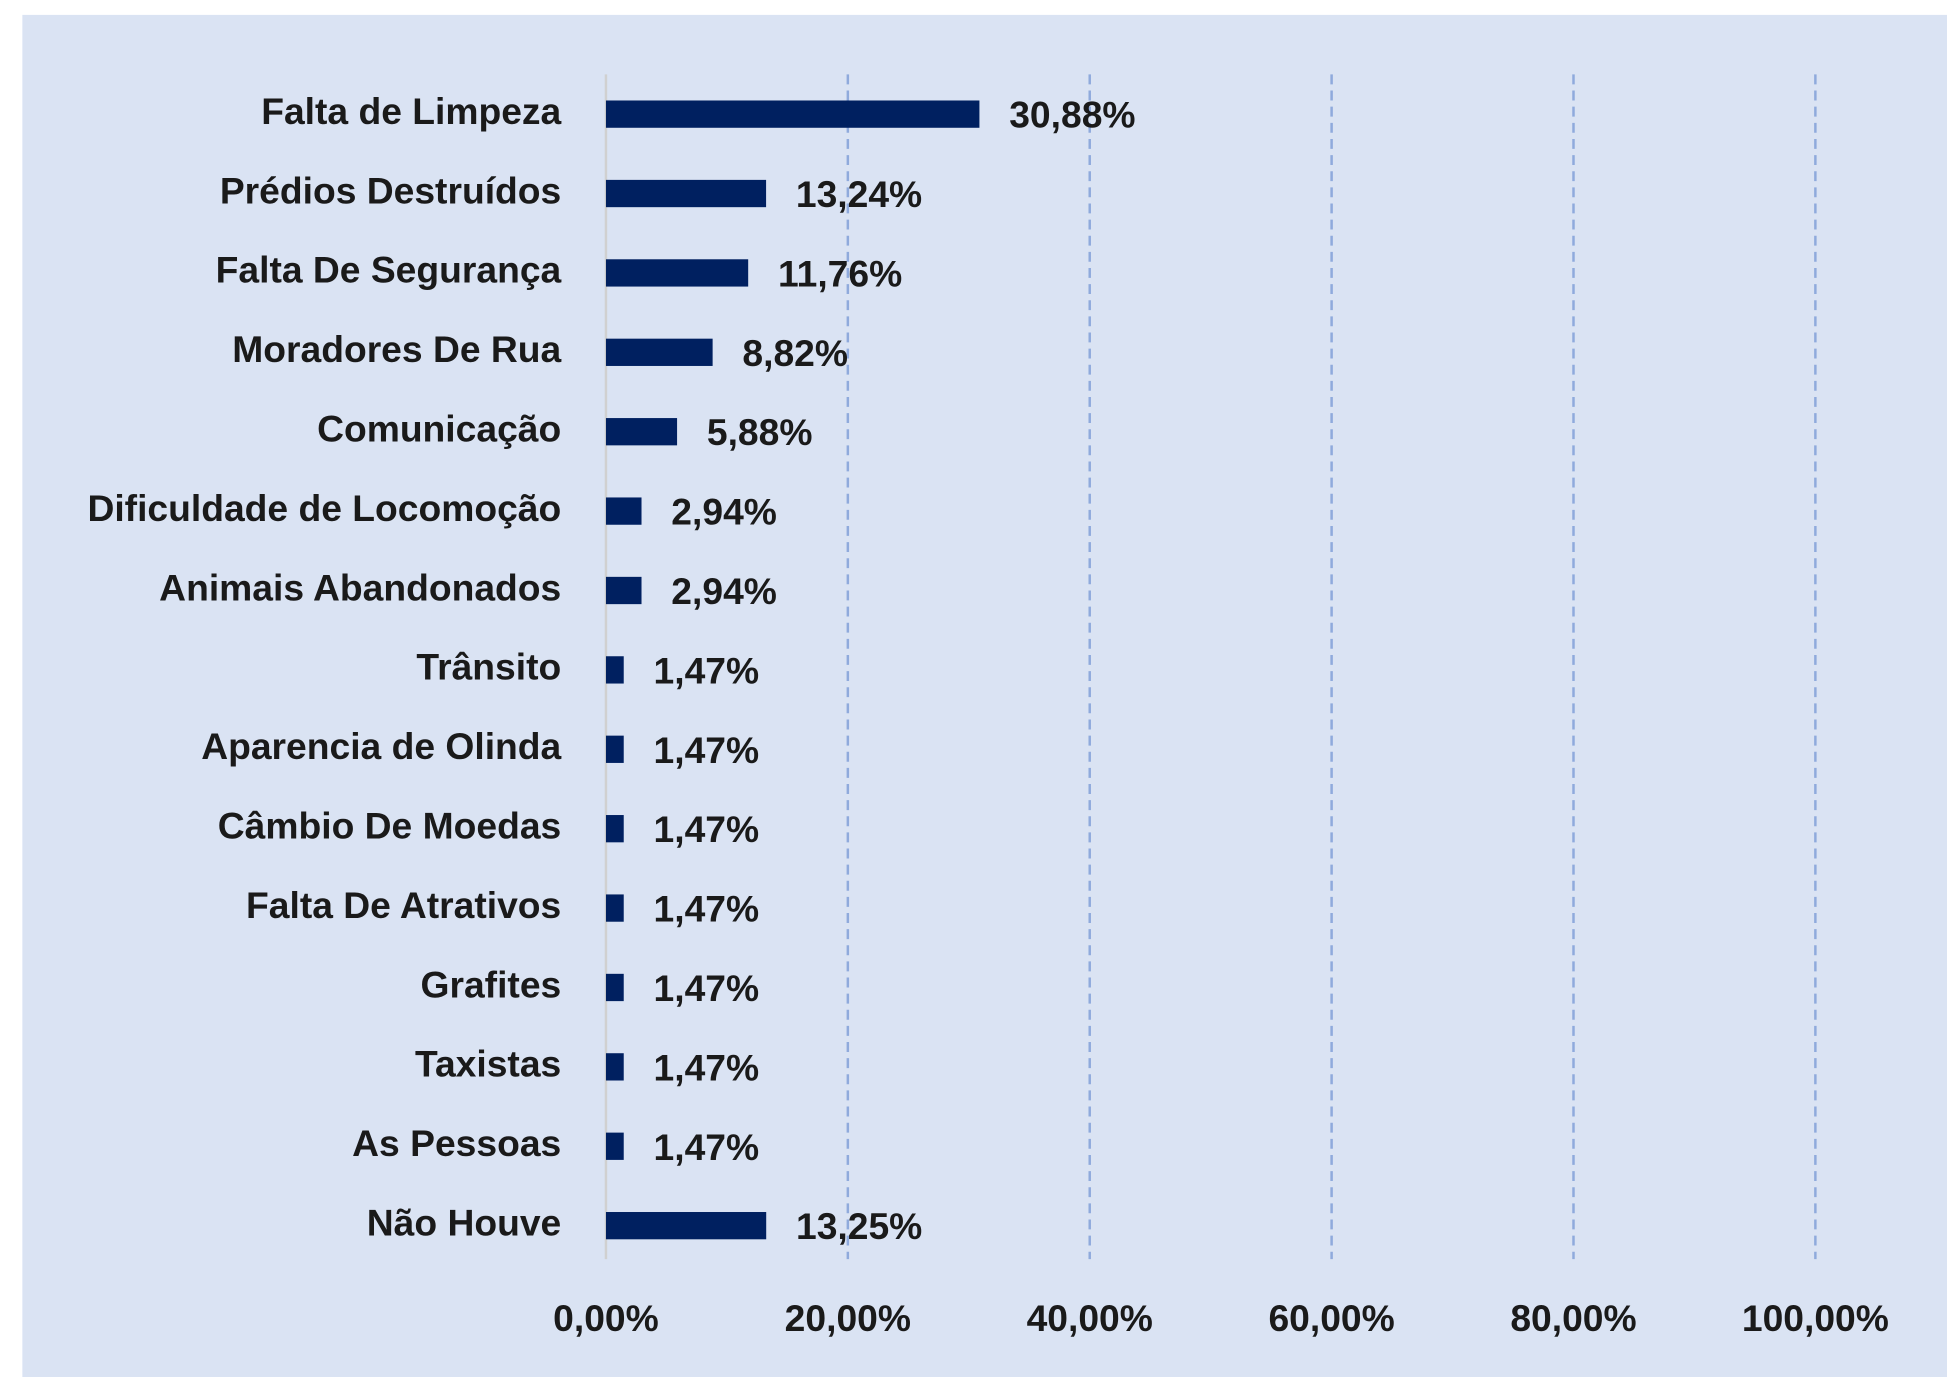  I want to click on data-label: 13,25%, so click(859, 1226).